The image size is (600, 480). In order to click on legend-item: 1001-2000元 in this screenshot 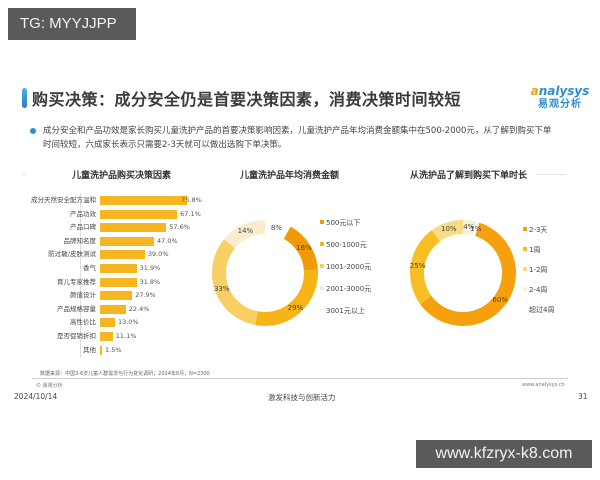, I will do `click(345, 267)`.